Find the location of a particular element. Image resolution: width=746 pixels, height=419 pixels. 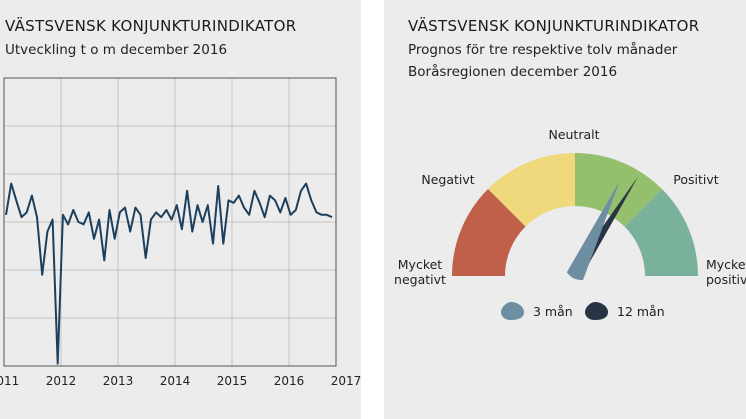

line-chart-title: VÄSTSVENSK KONJUNKTURINDIKATOR is located at coordinates (151, 26).